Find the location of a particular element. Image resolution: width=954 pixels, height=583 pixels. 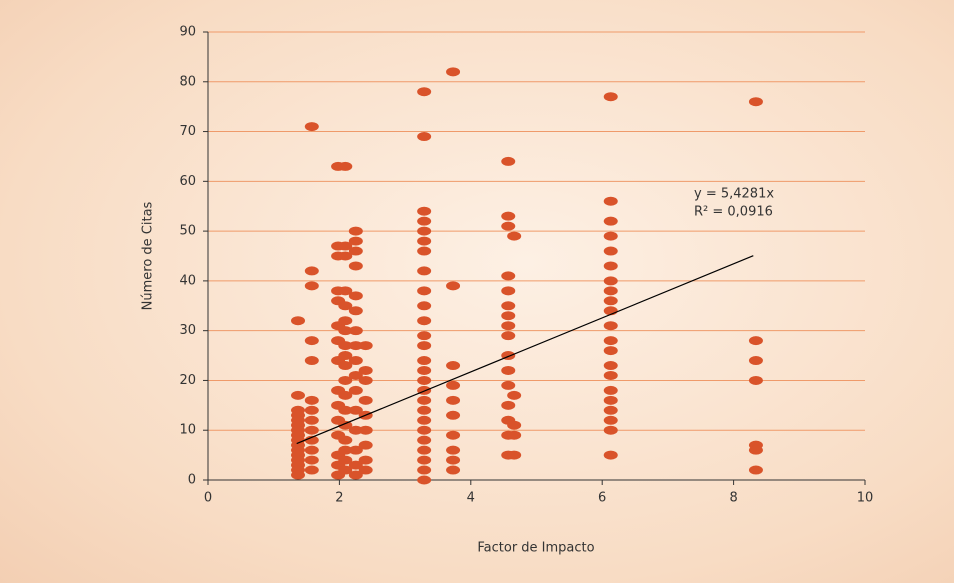

annotation: y = 5,4281x is located at coordinates (734, 194).